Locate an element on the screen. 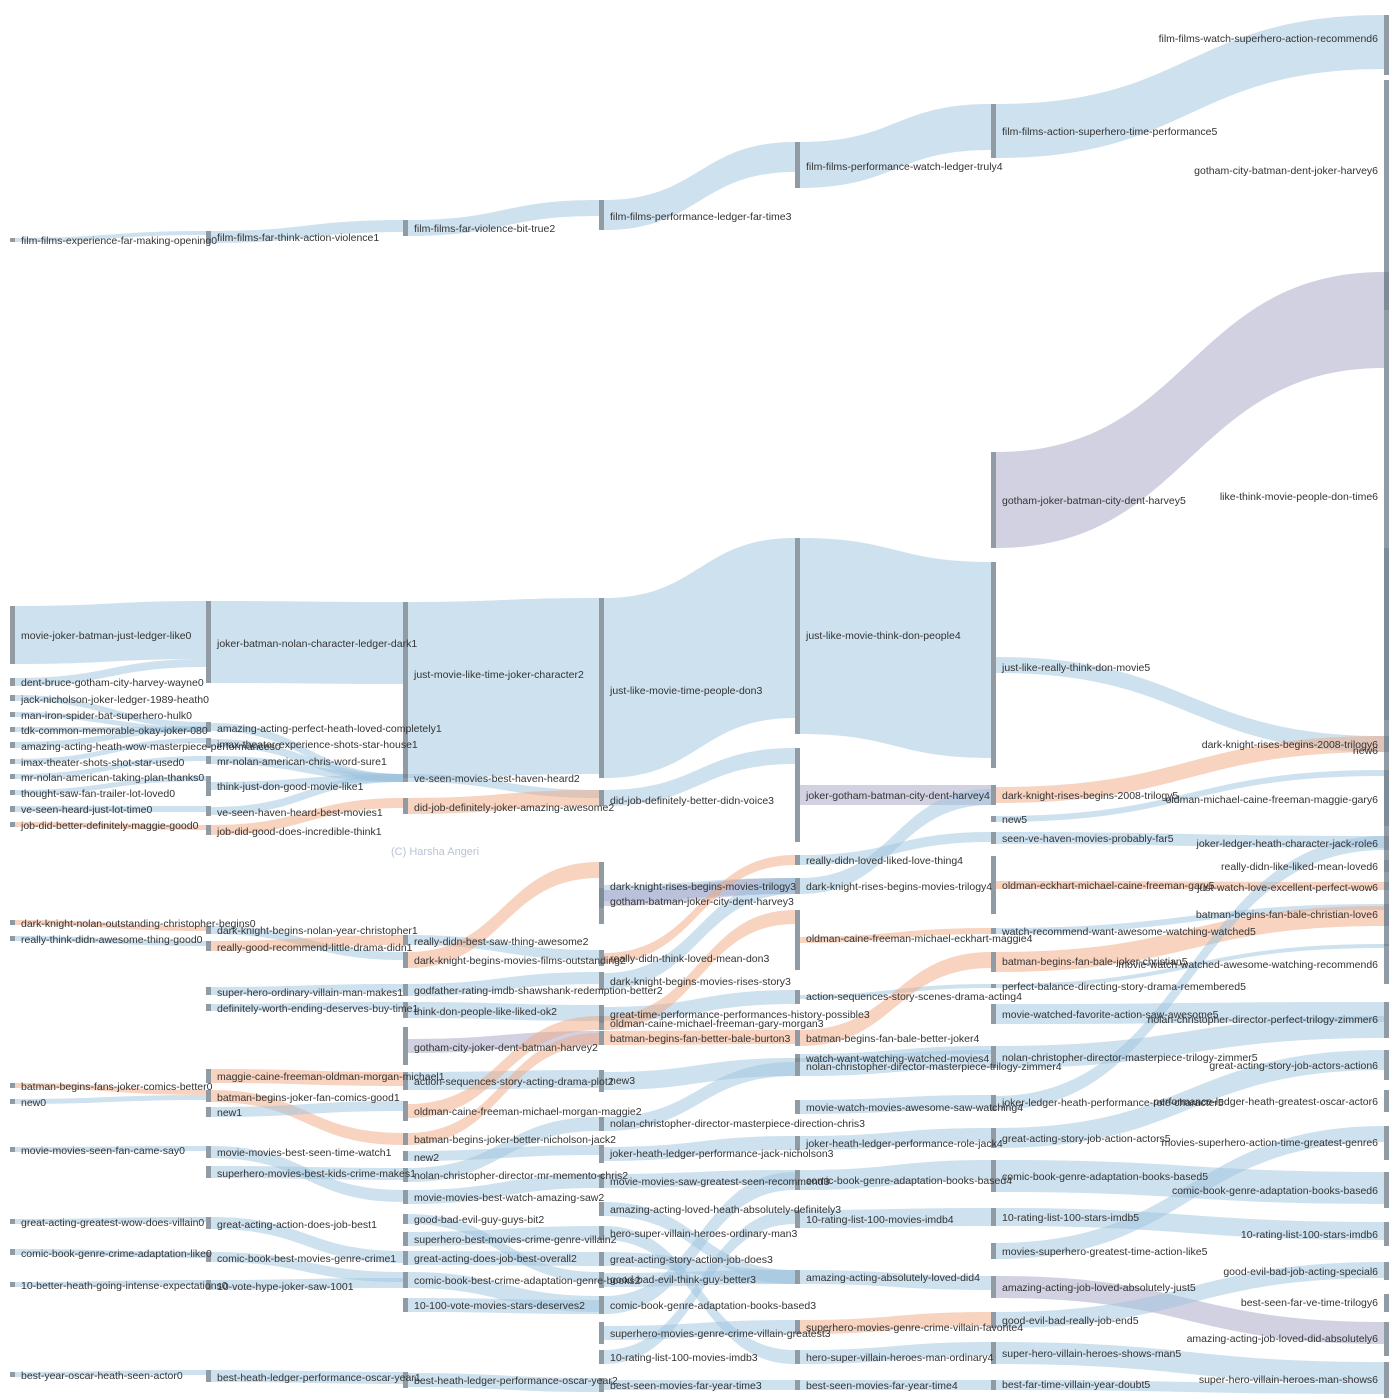  node-nolan-christopher-director-perfect-trilogy-zimmer6 is located at coordinates (1386, 1020).